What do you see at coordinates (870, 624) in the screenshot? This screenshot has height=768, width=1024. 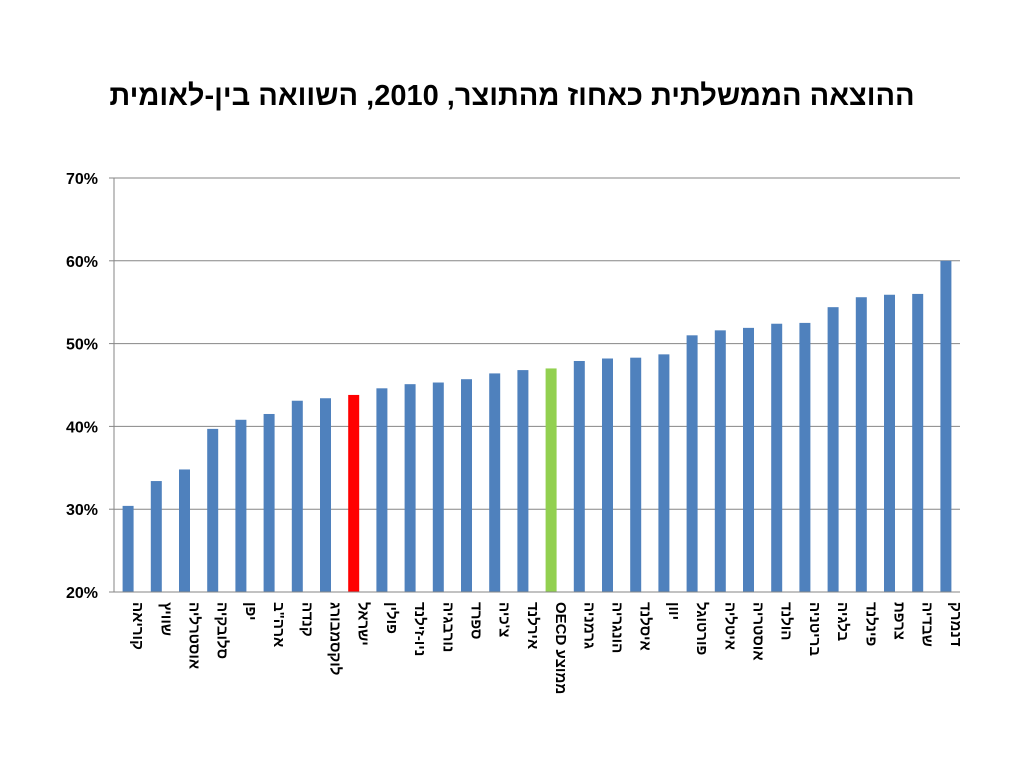 I see `x-tick-label: פינלנד` at bounding box center [870, 624].